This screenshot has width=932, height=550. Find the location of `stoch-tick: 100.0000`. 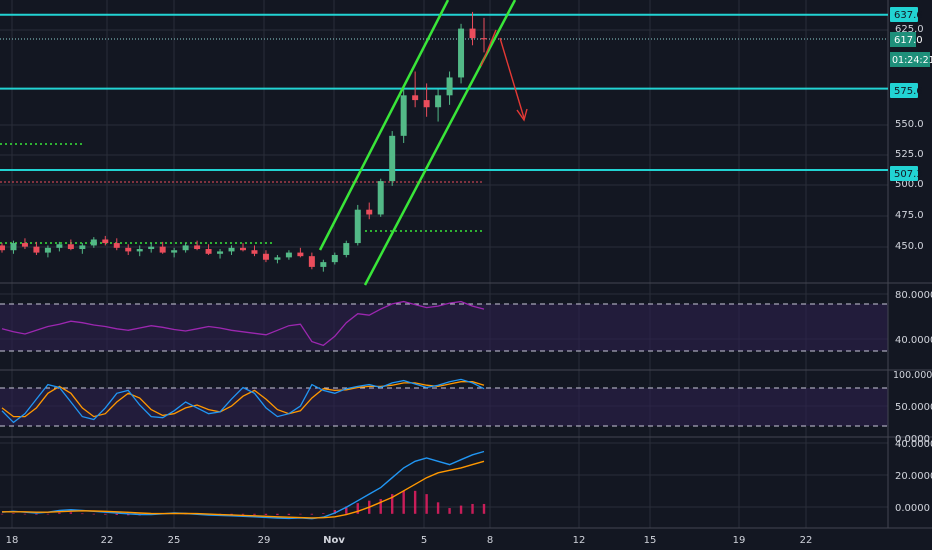

stoch-tick: 100.0000 is located at coordinates (912, 375).